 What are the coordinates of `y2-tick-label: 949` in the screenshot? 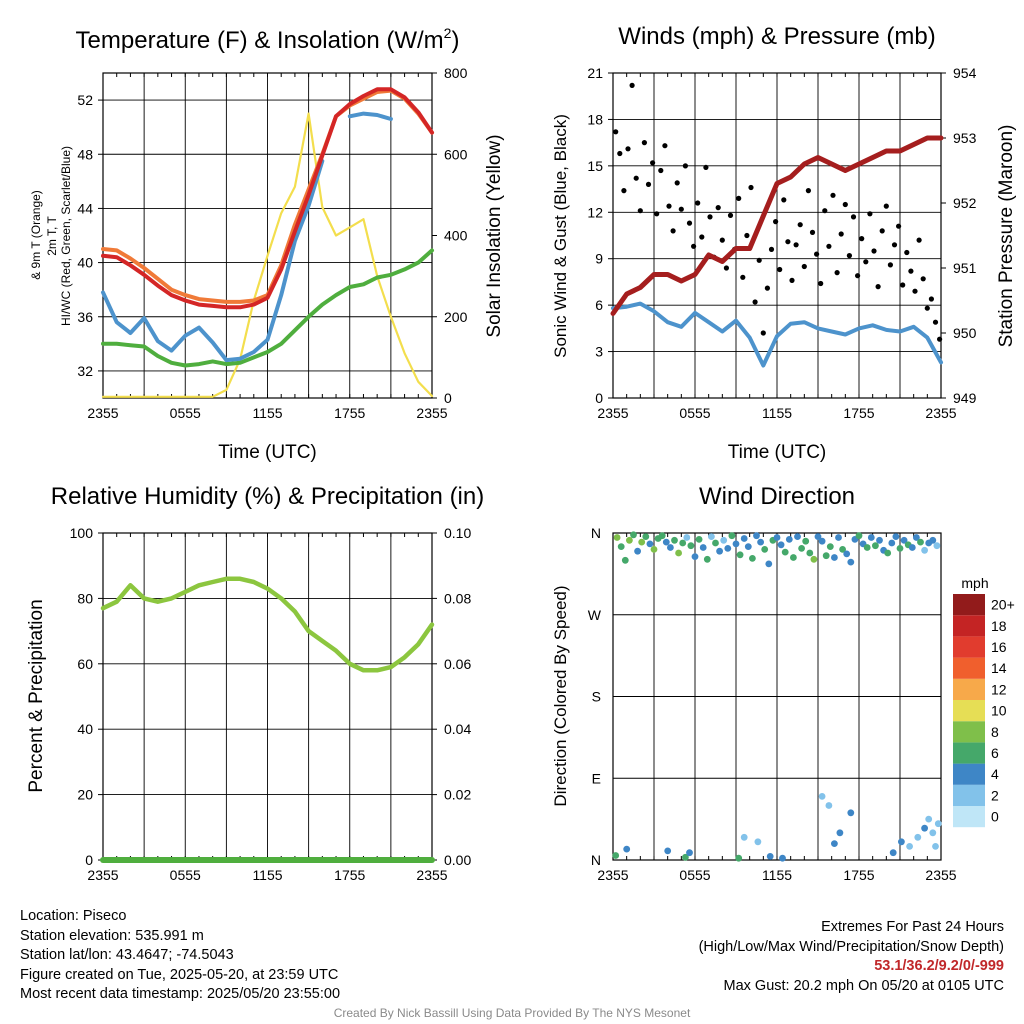 It's located at (965, 398).